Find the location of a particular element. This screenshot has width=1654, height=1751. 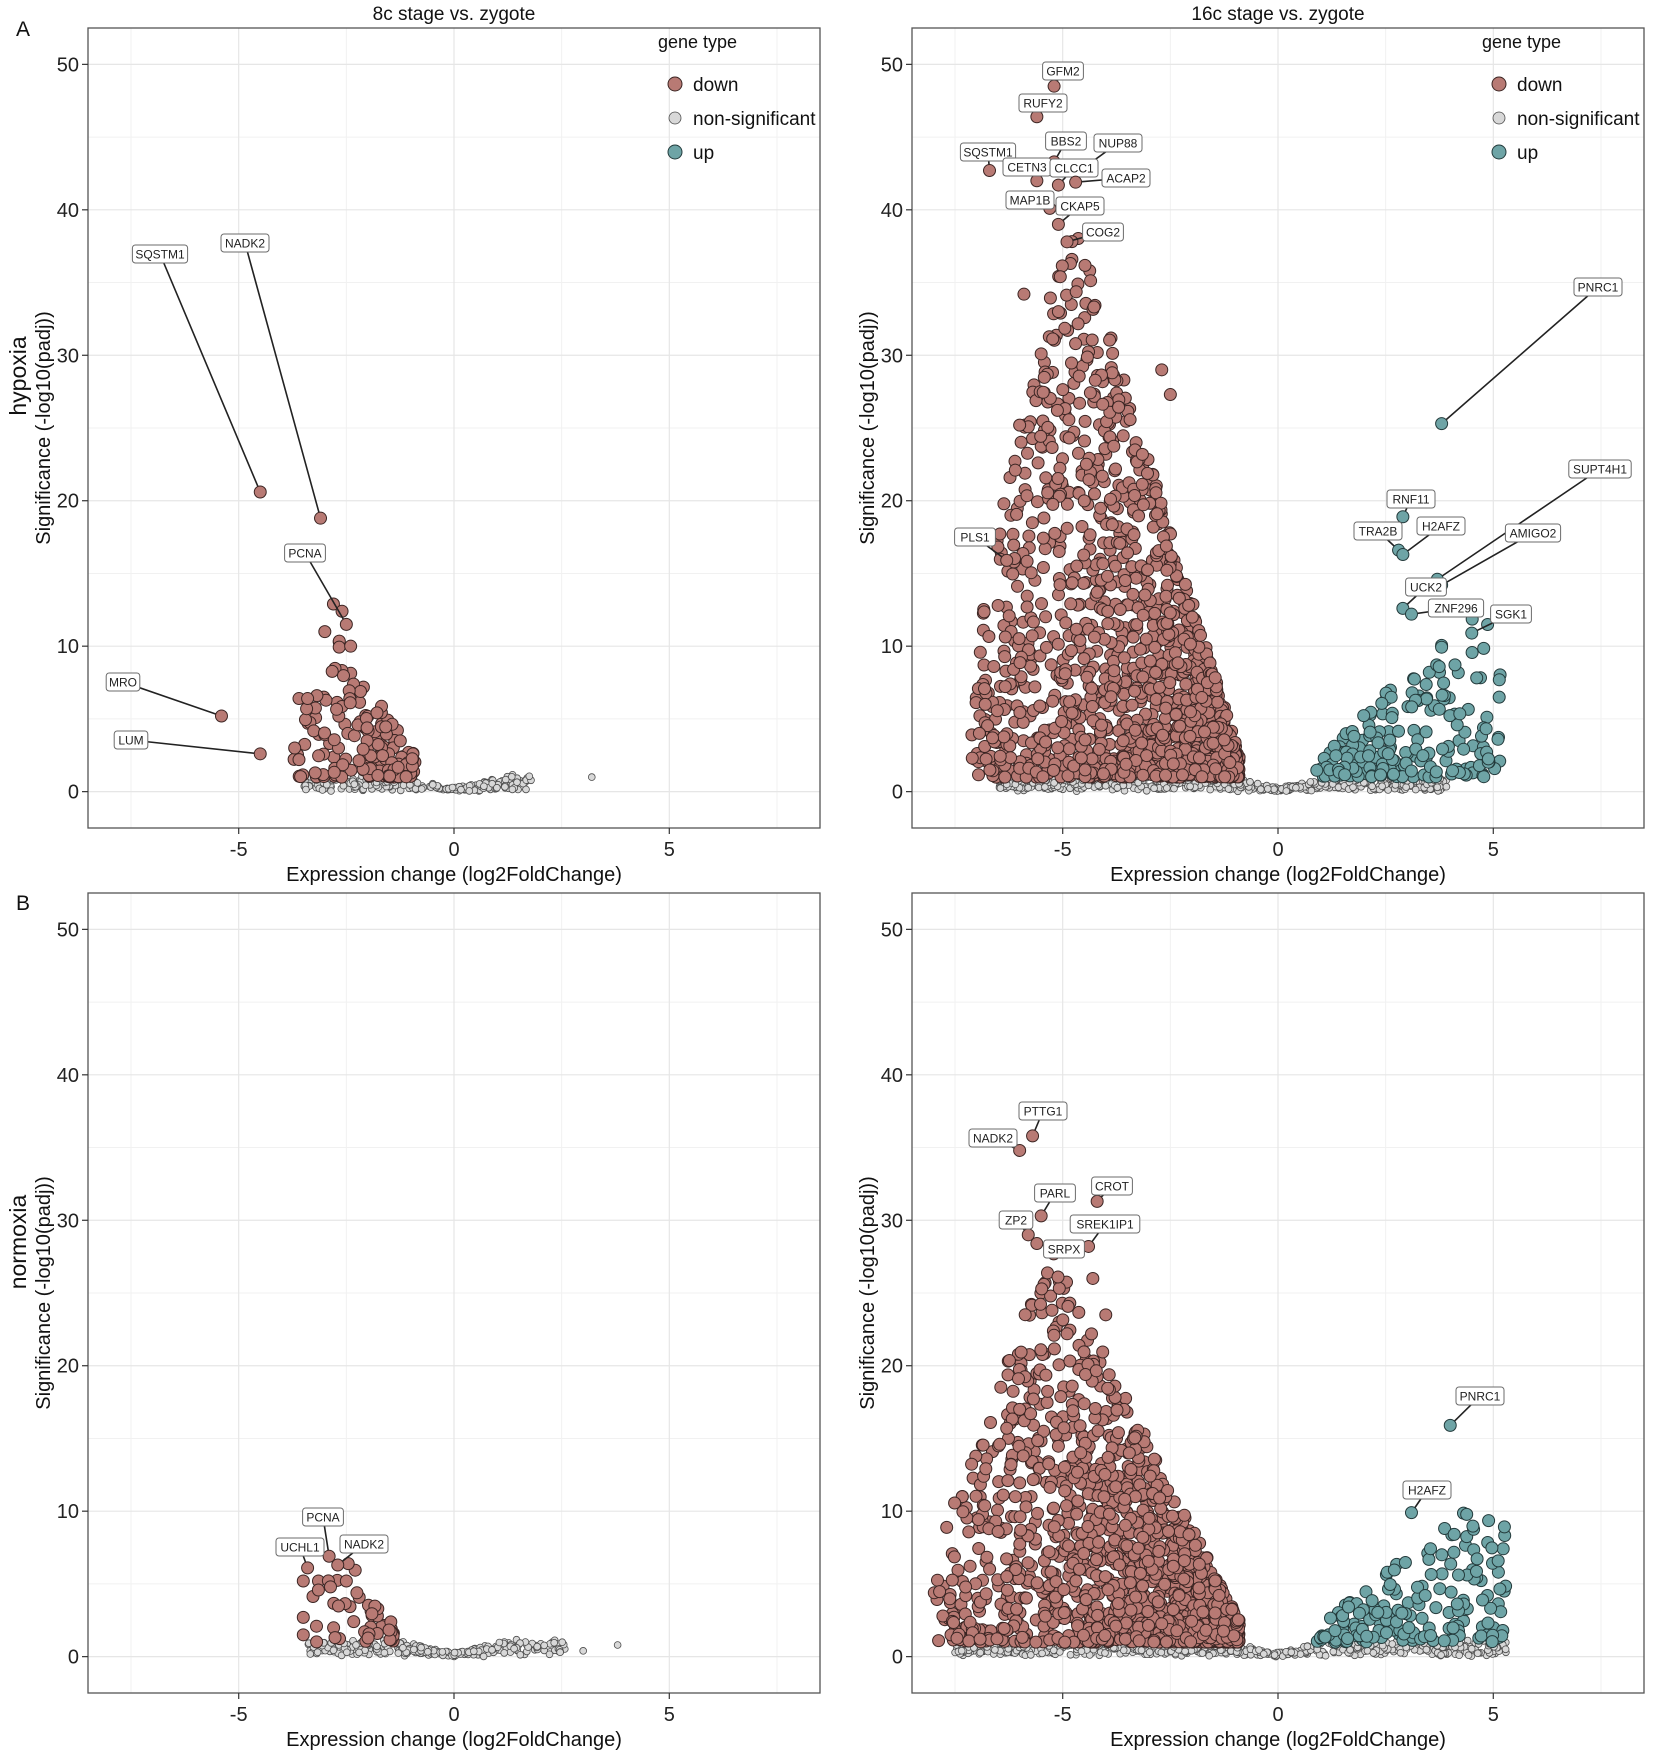

gene-label-map1b: MAP1B is located at coordinates (1030, 201).